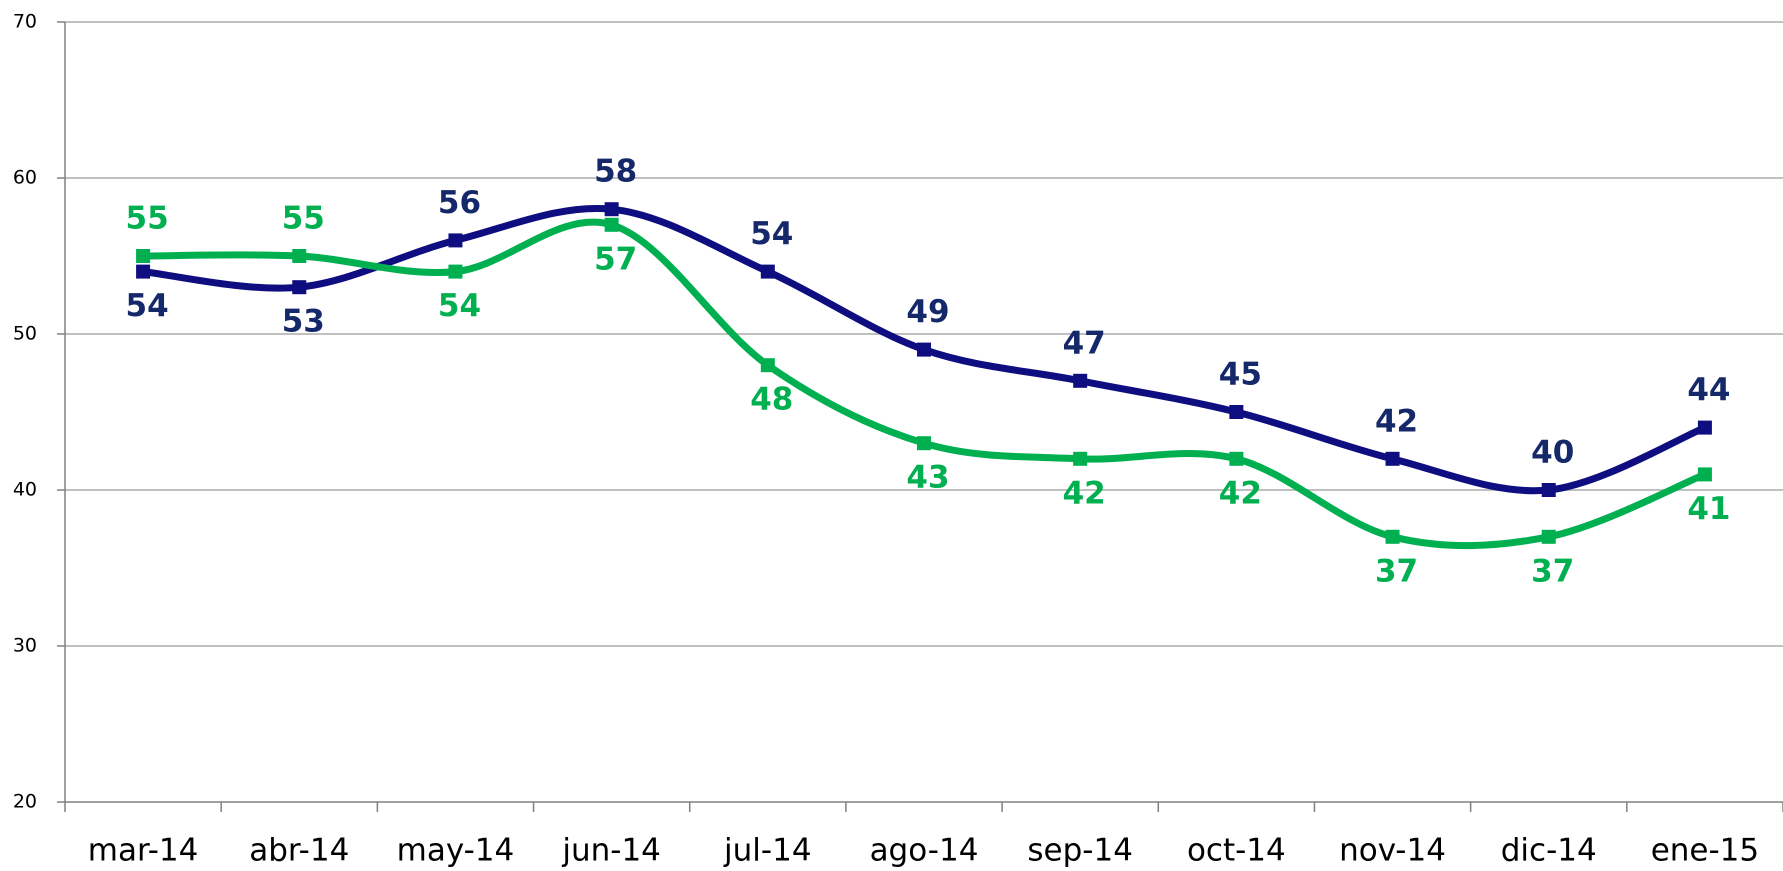 This screenshot has height=871, width=1783. I want to click on x-tick-label: nov-14, so click(1392, 851).